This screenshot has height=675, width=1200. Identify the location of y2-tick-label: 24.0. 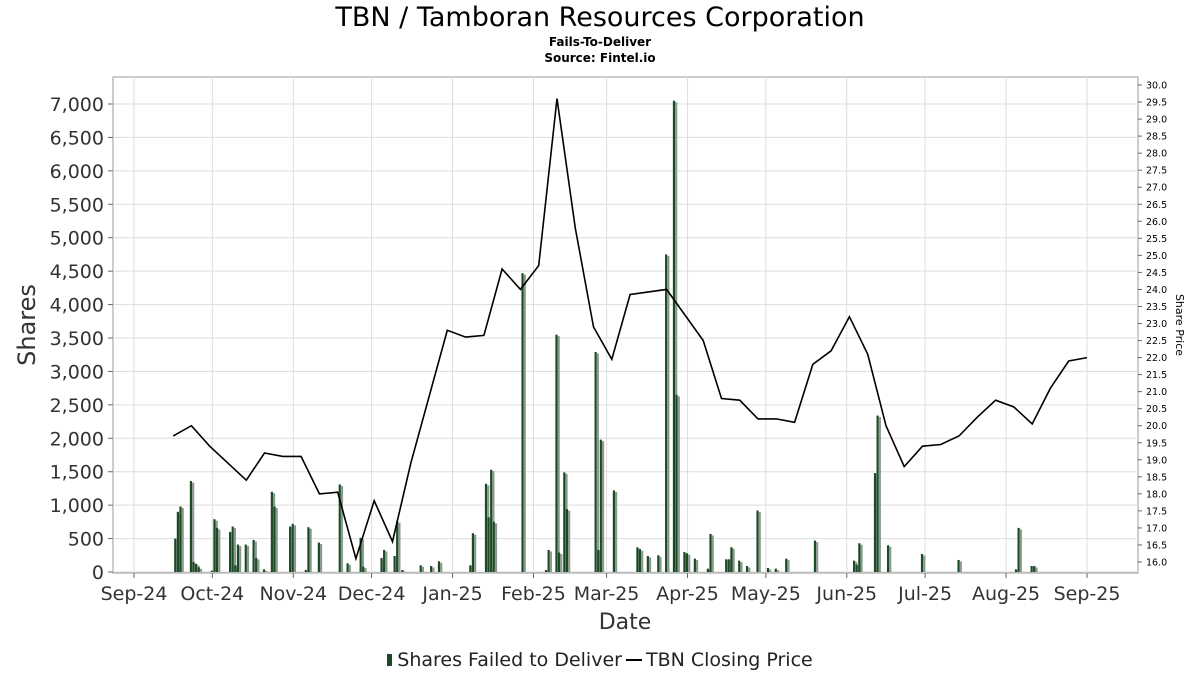
(1156, 290).